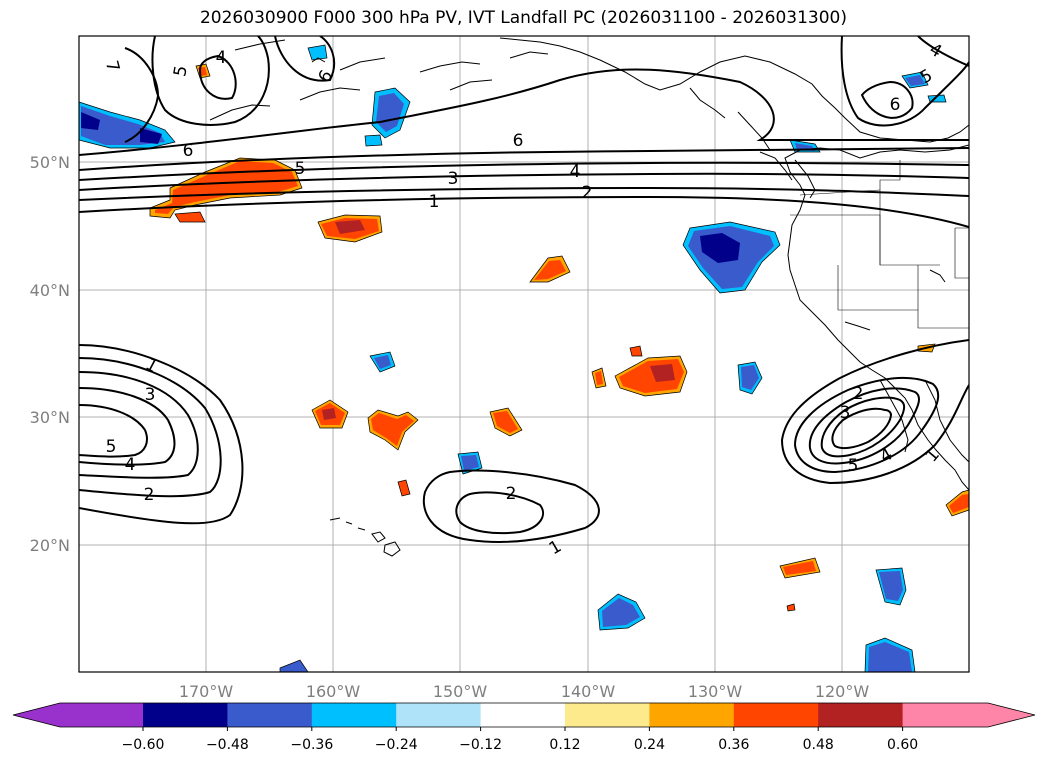  I want to click on lat-tick-label: 20°N, so click(50, 545).